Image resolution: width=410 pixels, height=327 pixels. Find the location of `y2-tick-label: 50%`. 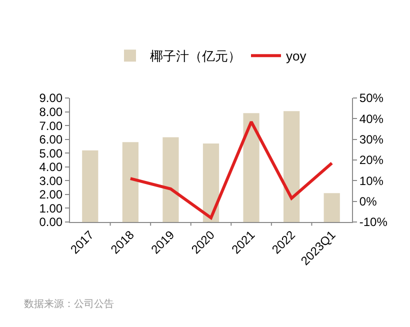

y2-tick-label: 50% is located at coordinates (371, 98).